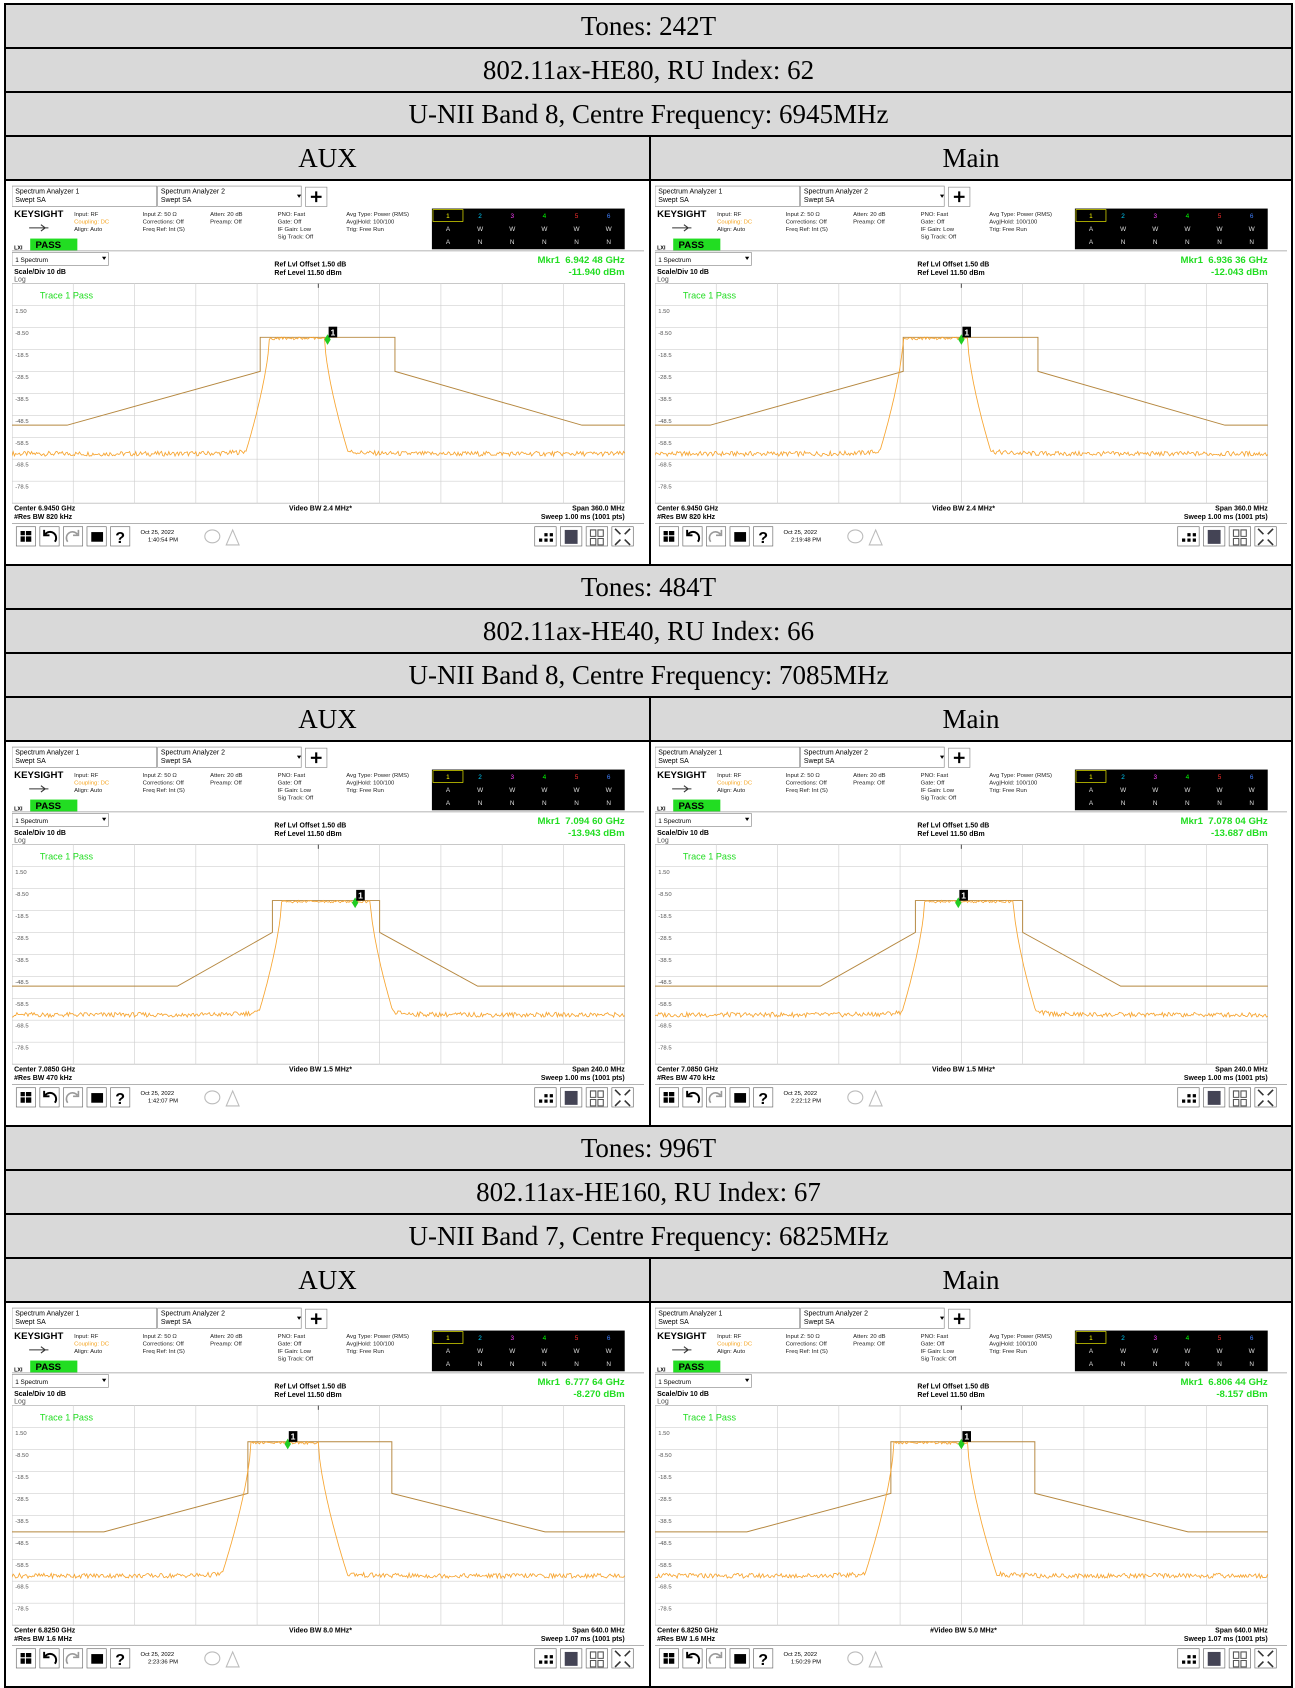 The width and height of the screenshot is (1295, 1688). What do you see at coordinates (528, 1350) in the screenshot?
I see `trace-table` at bounding box center [528, 1350].